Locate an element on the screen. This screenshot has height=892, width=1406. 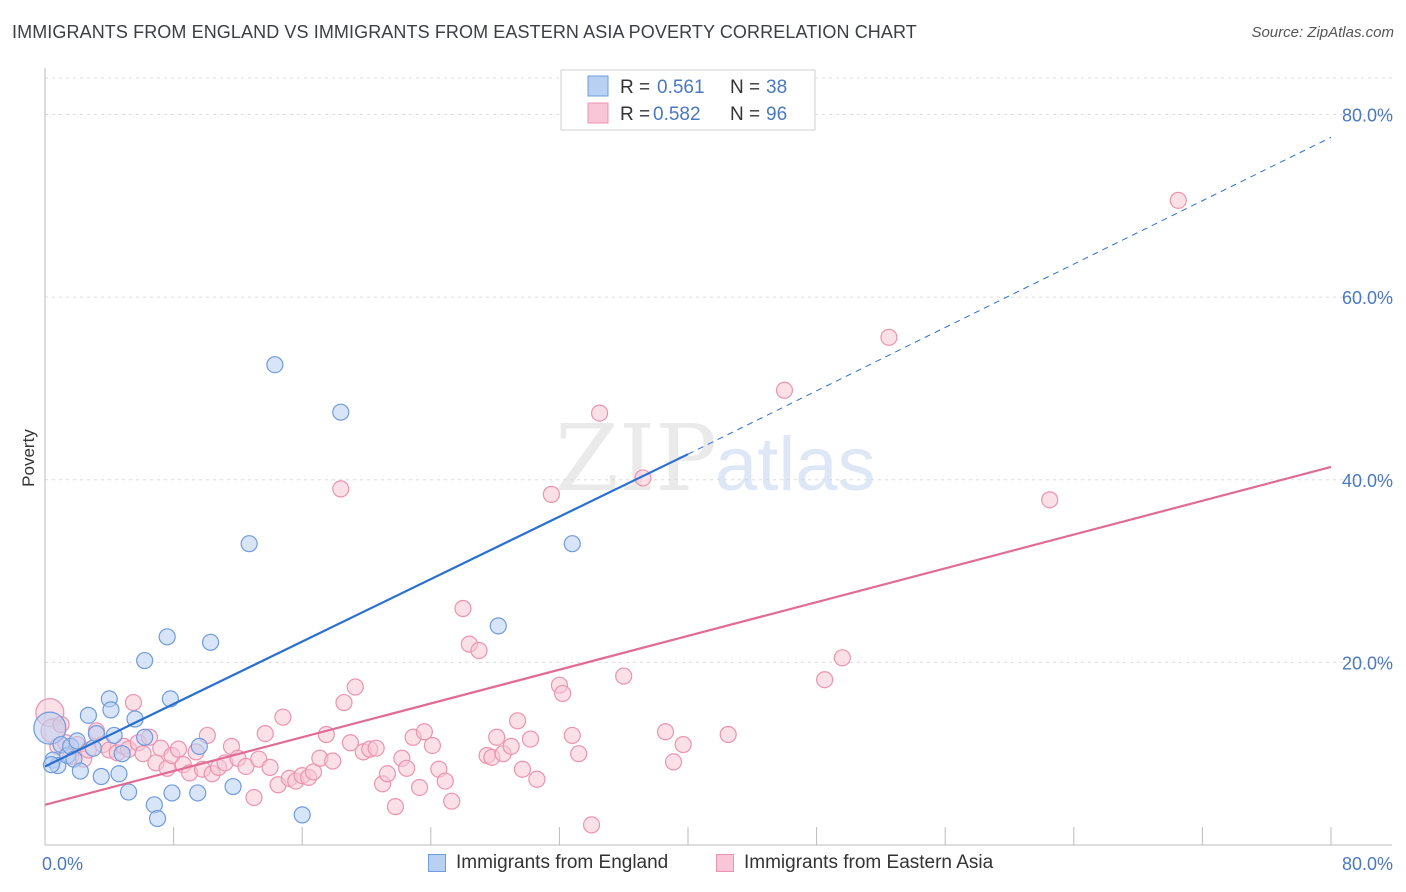
correlation-legend: R = 0.561 N = 38 R = 0.582 N = 96 is located at coordinates (688, 100).